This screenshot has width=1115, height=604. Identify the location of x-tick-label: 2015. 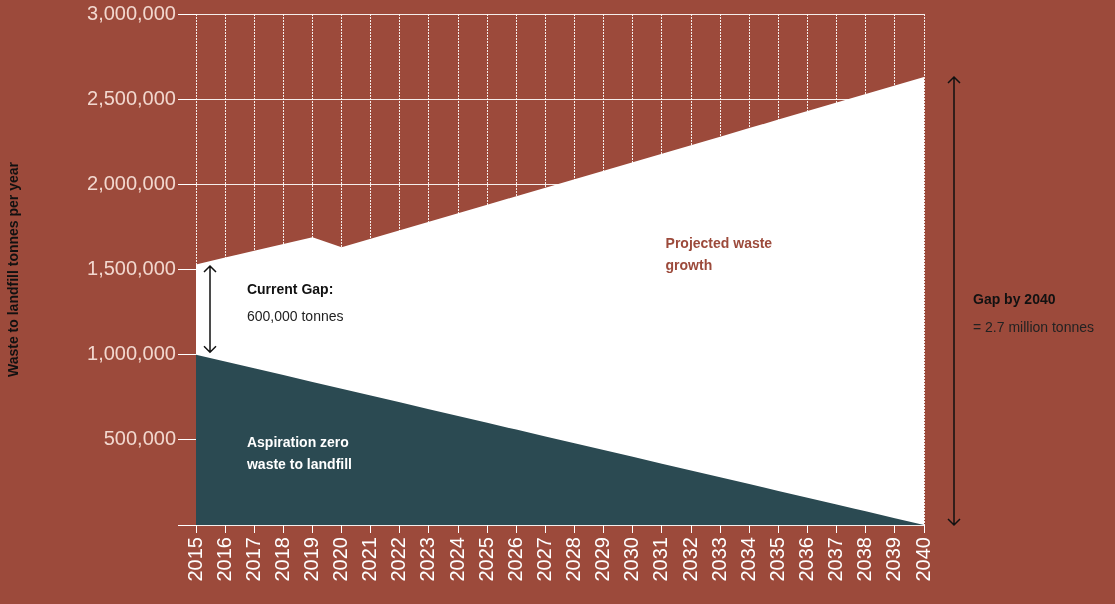
(194, 559).